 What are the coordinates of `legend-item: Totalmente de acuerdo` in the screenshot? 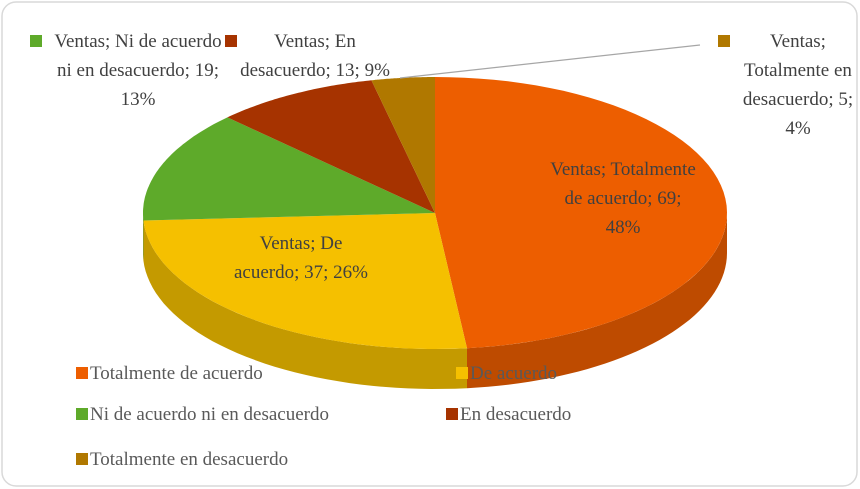 It's located at (169, 374).